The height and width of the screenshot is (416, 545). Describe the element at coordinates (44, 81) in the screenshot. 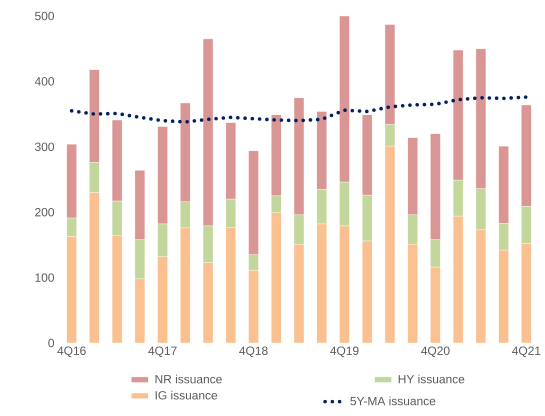

I see `y-tick-label: 400` at that location.